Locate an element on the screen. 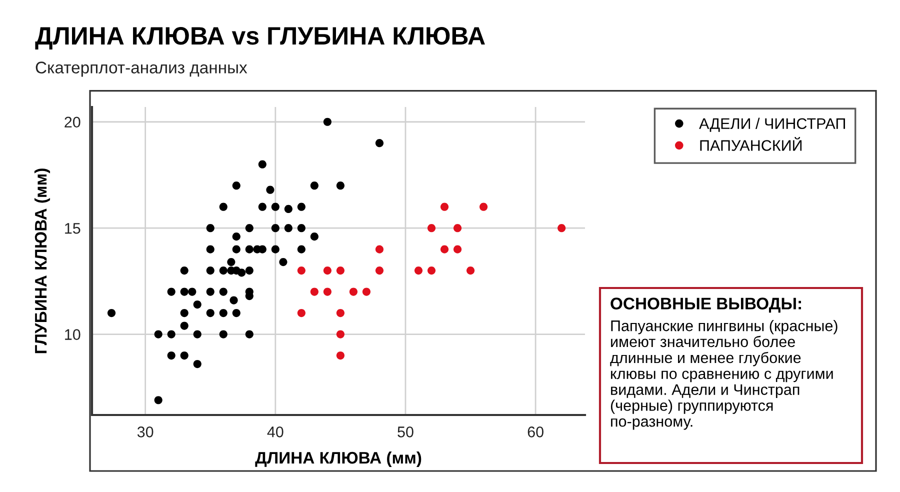 Image resolution: width=900 pixels, height=492 pixels. y-tick-label: 15 is located at coordinates (72, 228).